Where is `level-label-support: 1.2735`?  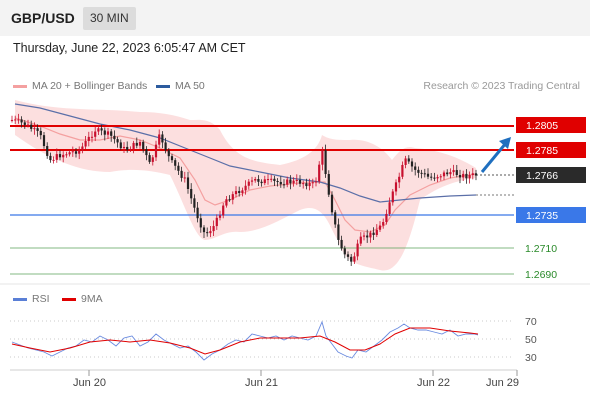 level-label-support: 1.2735 is located at coordinates (551, 215).